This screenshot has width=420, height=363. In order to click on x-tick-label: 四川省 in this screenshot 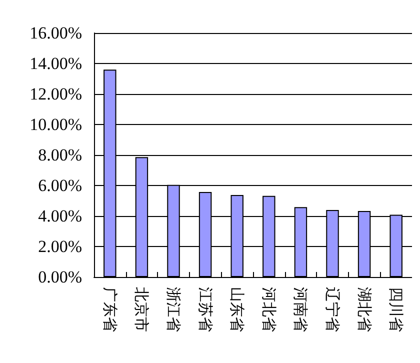, I will do `click(396, 309)`.